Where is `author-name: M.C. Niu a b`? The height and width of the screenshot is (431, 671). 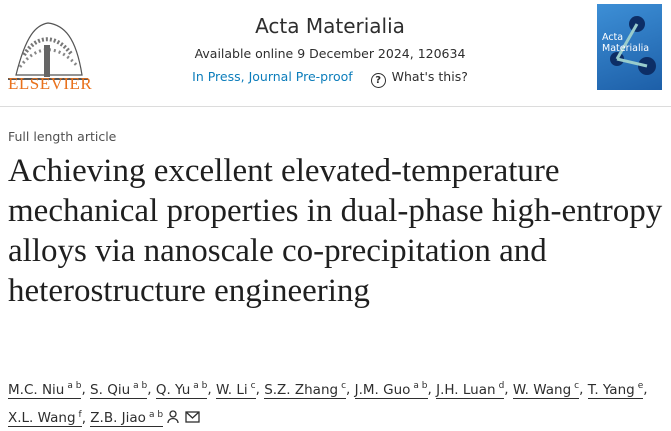
author-name: M.C. Niu a b is located at coordinates (45, 390).